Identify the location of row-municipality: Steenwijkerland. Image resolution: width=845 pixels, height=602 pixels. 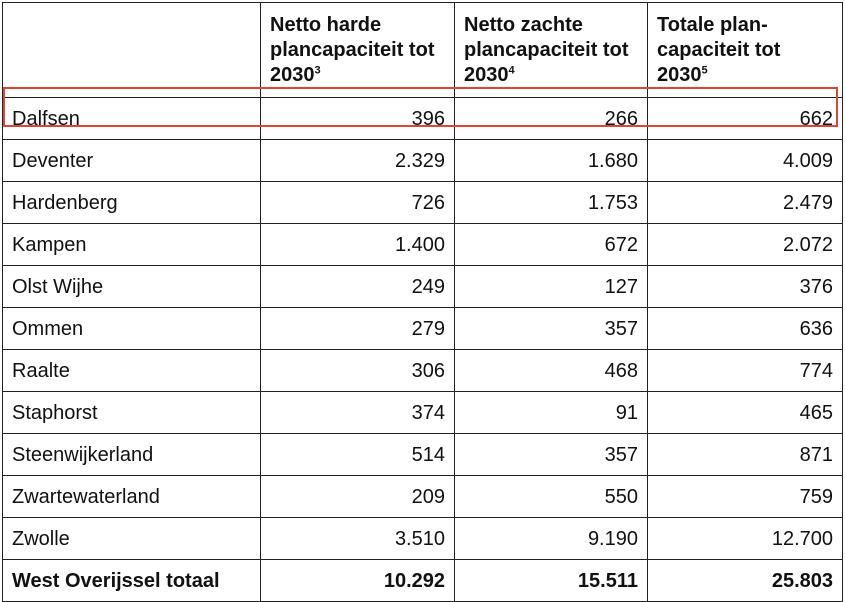
(131, 454).